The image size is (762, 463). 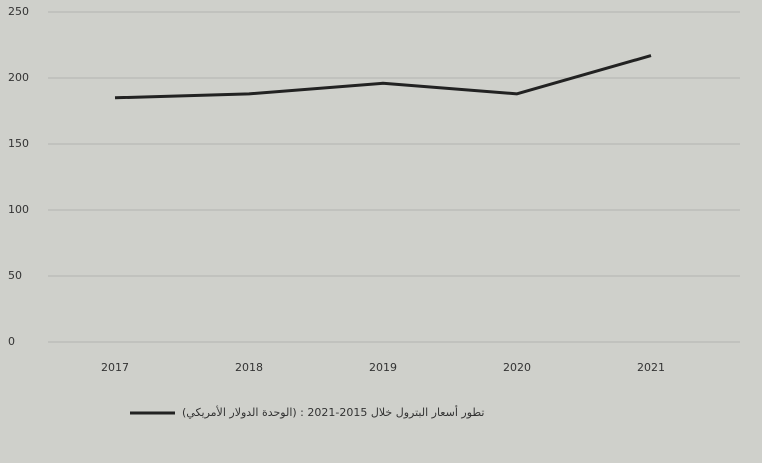 What do you see at coordinates (517, 367) in the screenshot?
I see `x-tick-label: 2020` at bounding box center [517, 367].